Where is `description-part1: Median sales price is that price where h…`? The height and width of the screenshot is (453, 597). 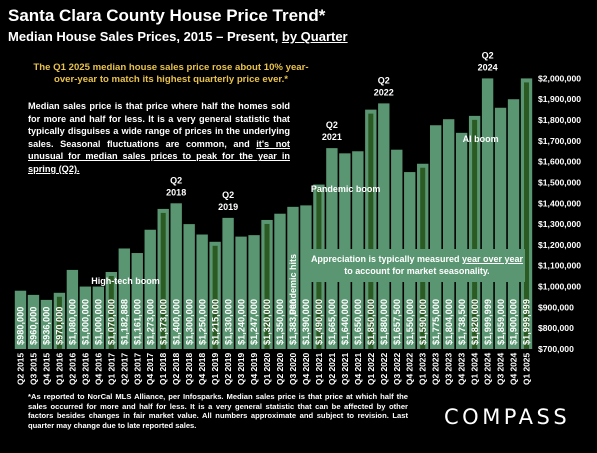
description-part1: Median sales price is that price where h… is located at coordinates (159, 125).